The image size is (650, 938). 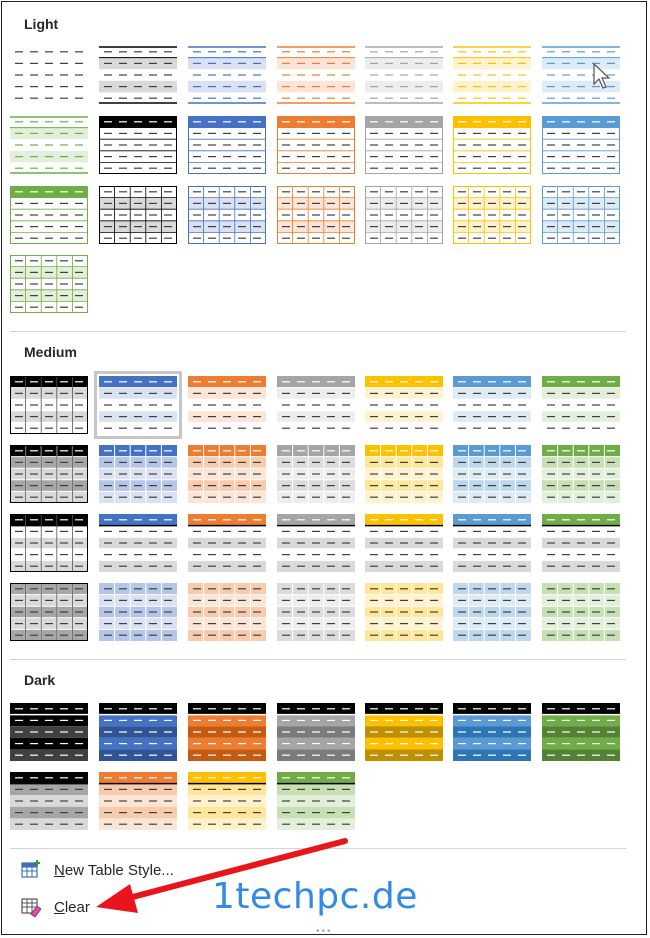 I want to click on table-style-m2-org, so click(x=227, y=474).